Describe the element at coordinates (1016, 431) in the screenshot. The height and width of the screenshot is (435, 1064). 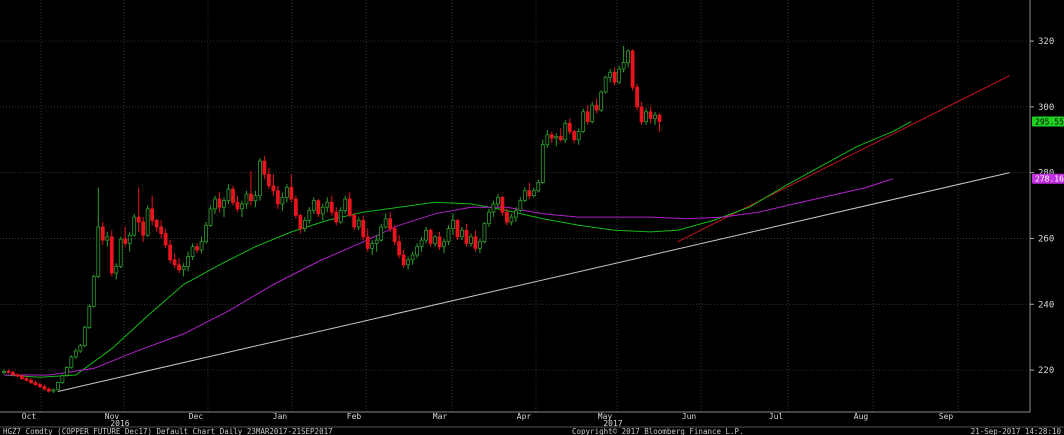
I see `footer-timestamp: 21-Sep-2017 14:28:10` at that location.